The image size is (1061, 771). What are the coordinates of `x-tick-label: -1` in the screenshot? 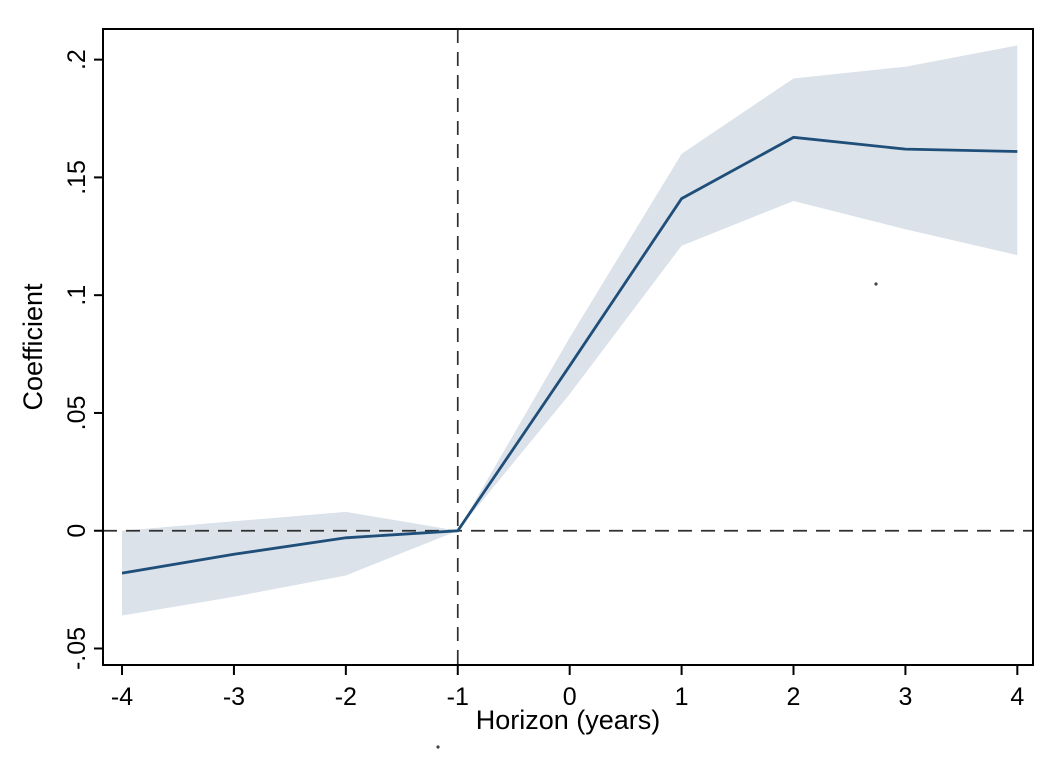 It's located at (458, 697).